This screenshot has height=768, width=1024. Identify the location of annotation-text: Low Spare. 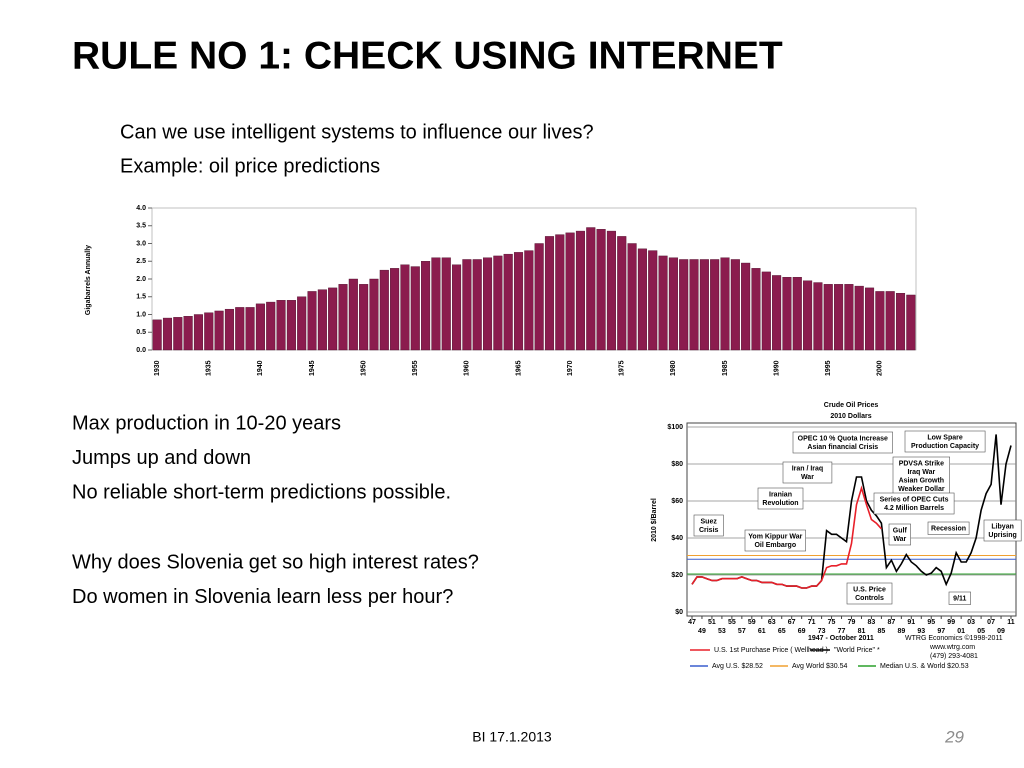
(945, 437).